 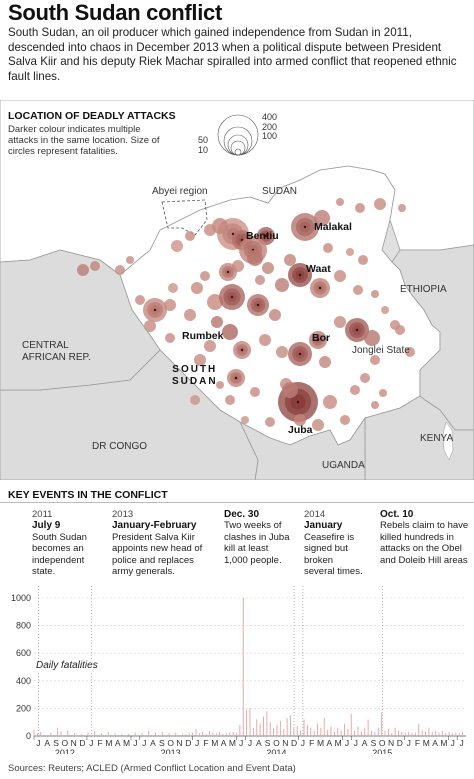 What do you see at coordinates (84, 140) in the screenshot?
I see `legend-note-line: attacks in the same location. Size of` at bounding box center [84, 140].